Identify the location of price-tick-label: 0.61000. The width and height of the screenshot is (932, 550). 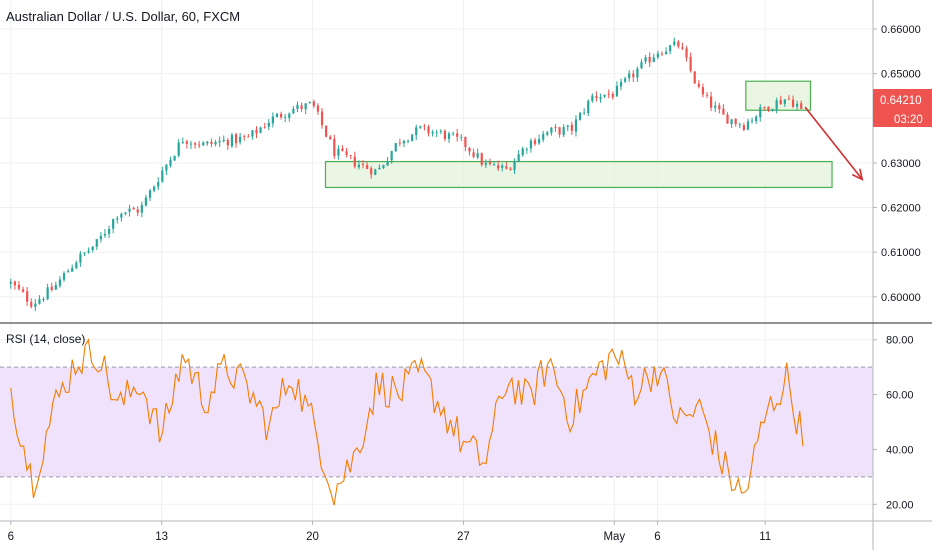
(901, 253).